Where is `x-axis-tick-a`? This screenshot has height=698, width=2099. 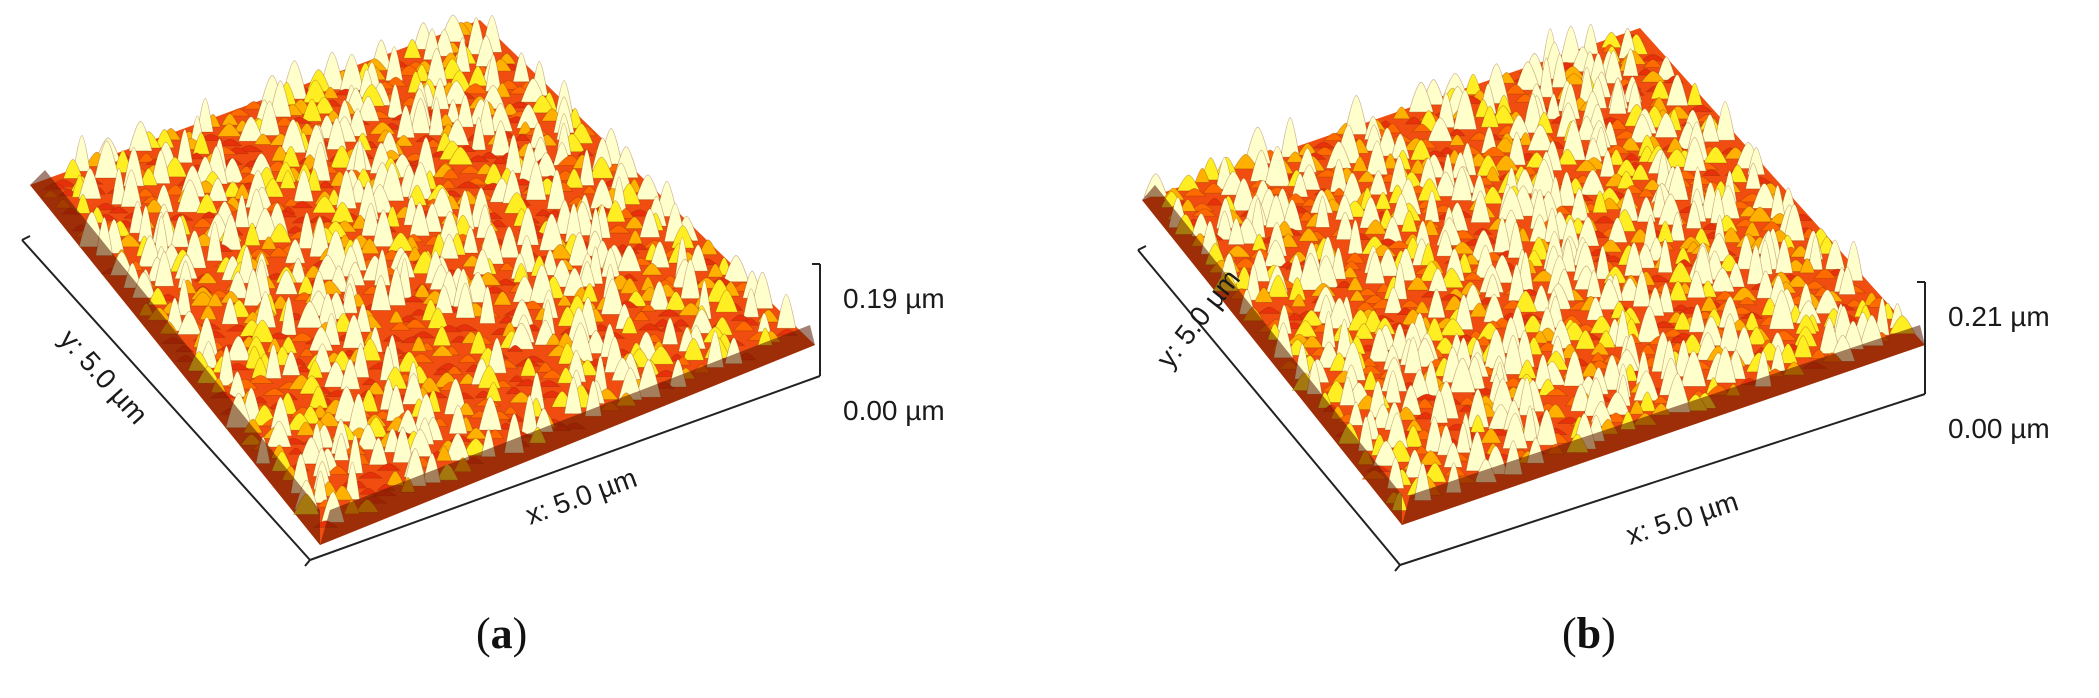
x-axis-tick-a is located at coordinates (307, 563).